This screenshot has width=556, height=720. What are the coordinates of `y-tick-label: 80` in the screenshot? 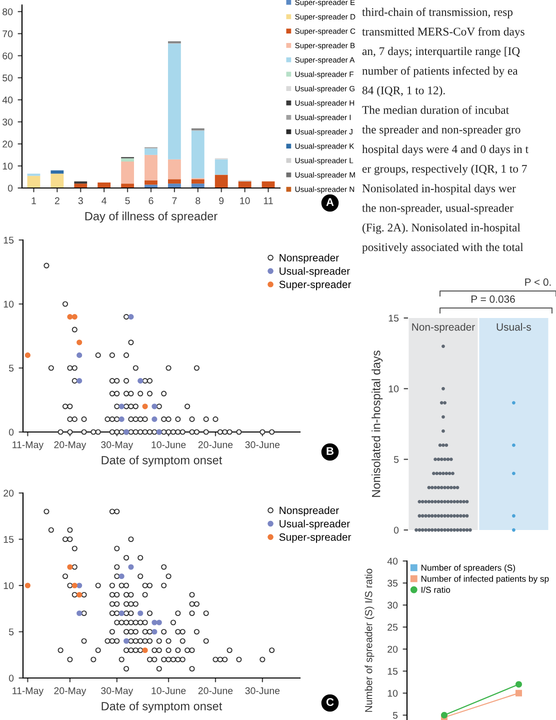 It's located at (7, 12).